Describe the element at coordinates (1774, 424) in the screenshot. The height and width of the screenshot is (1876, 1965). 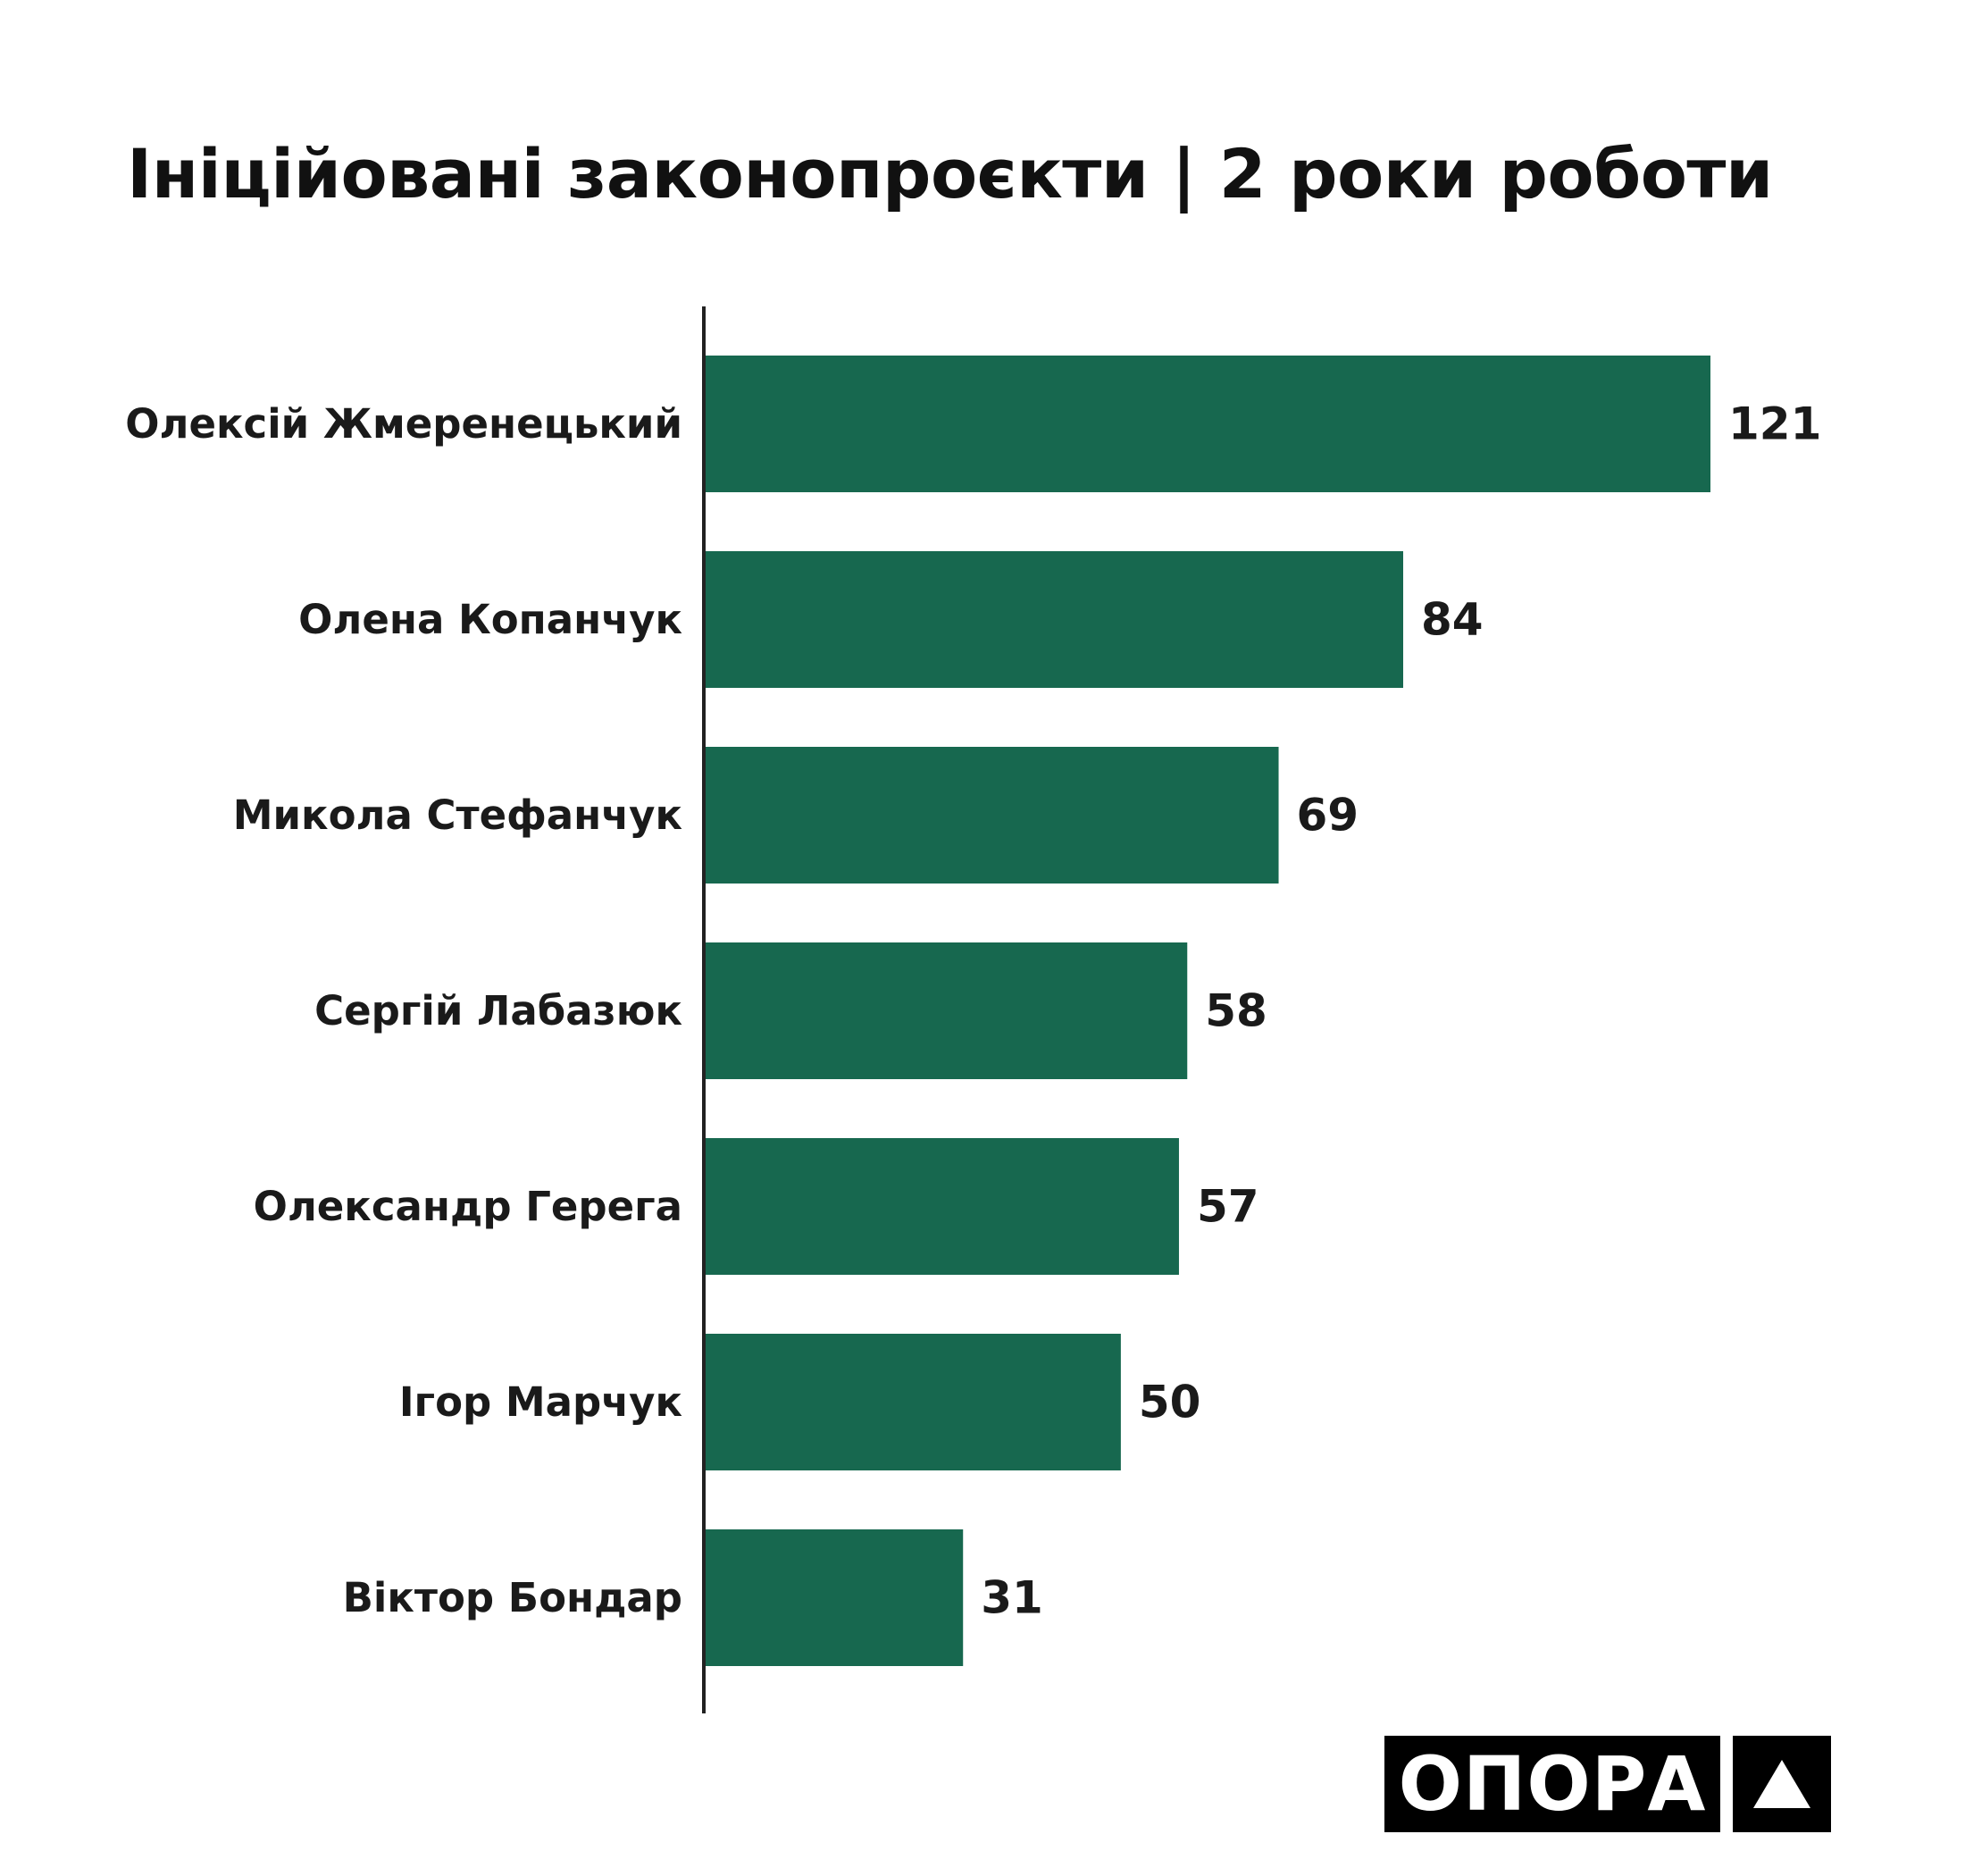
I see `value-label-0: 121` at that location.